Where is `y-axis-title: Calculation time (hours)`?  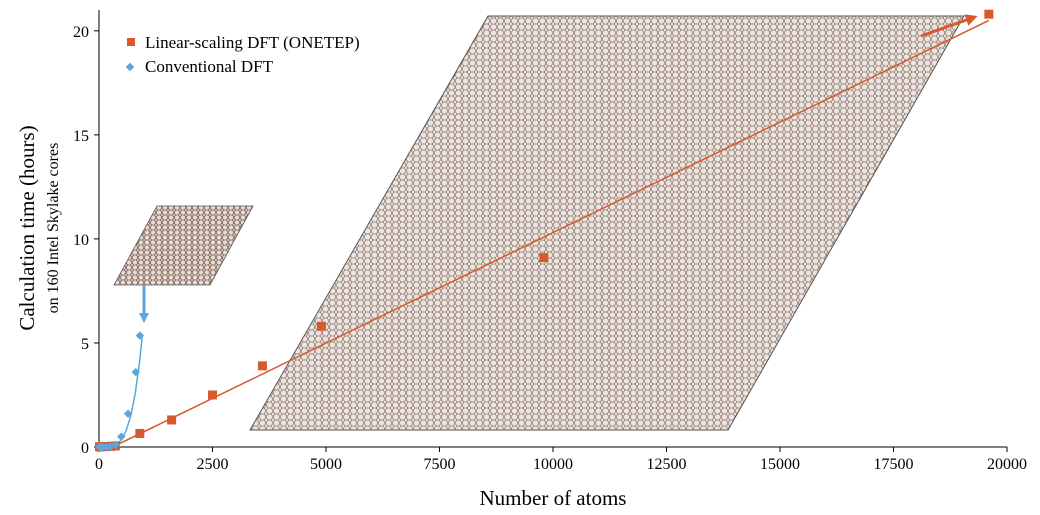
y-axis-title: Calculation time (hours) is located at coordinates (27, 227).